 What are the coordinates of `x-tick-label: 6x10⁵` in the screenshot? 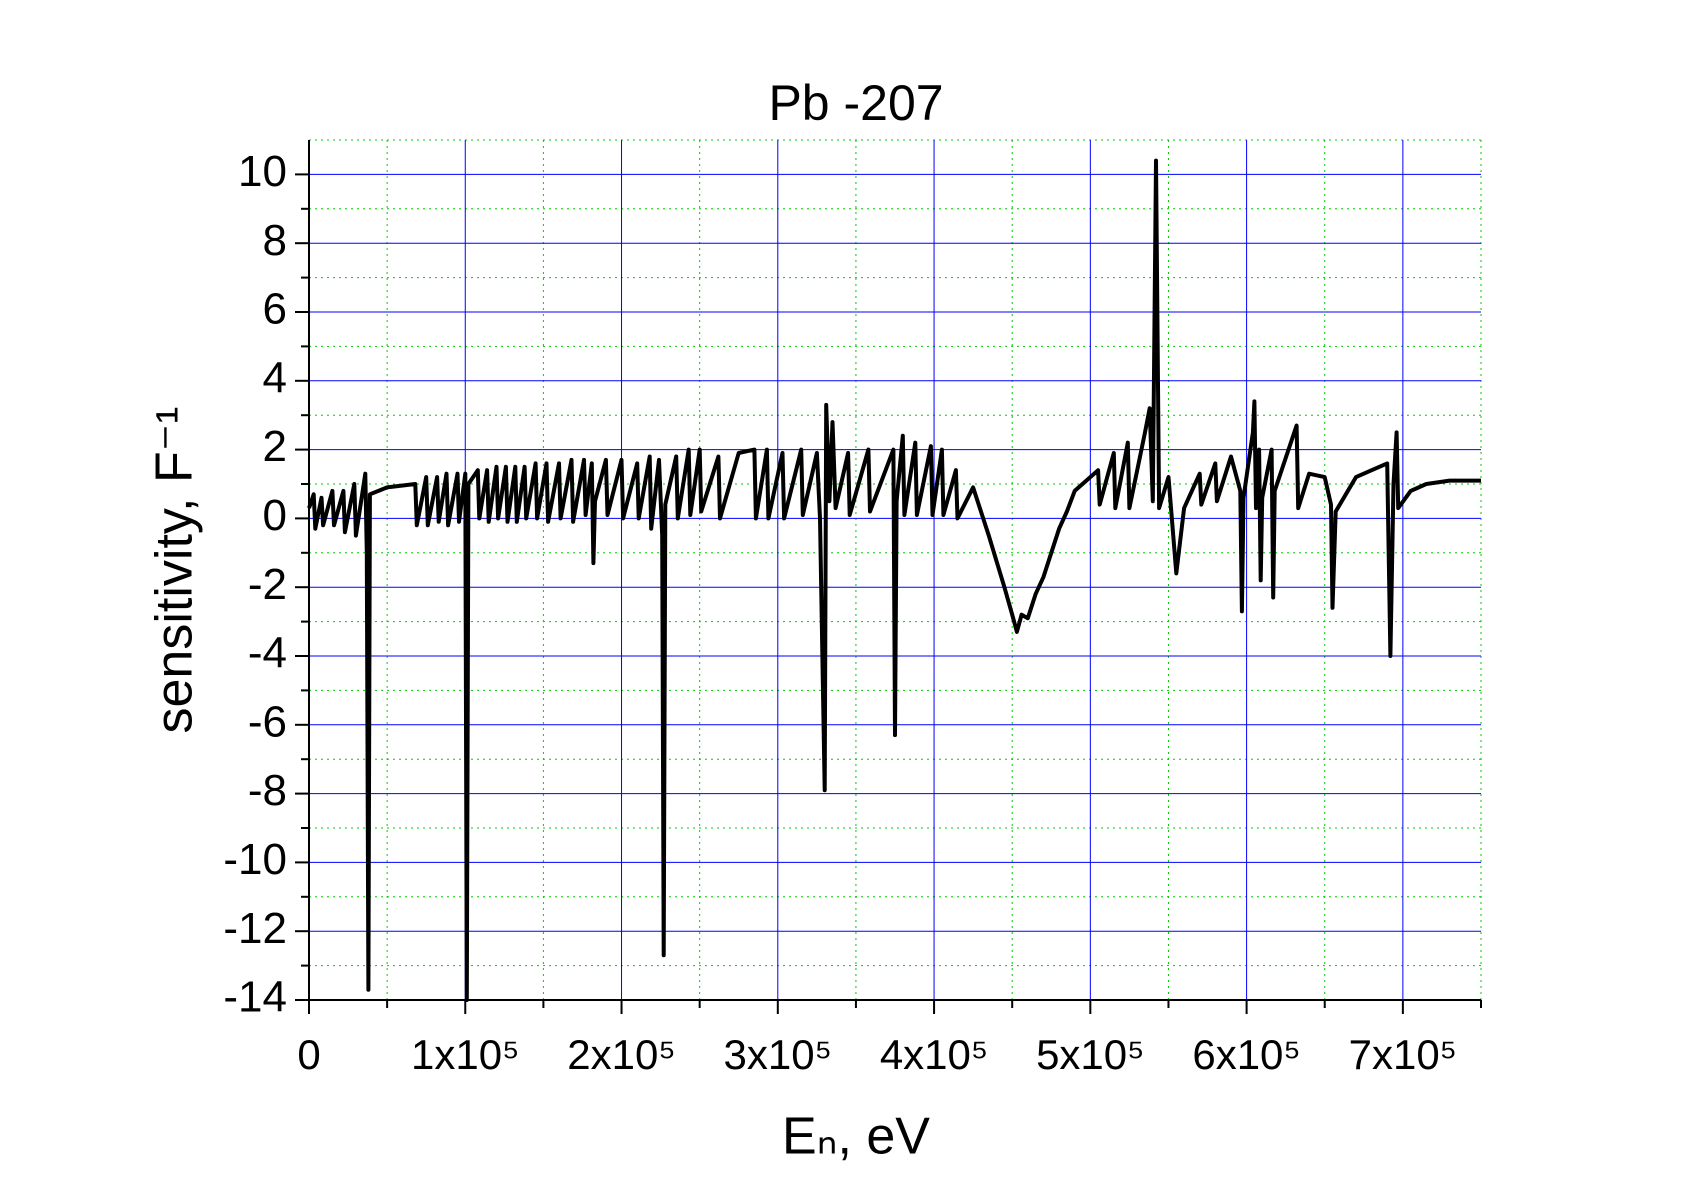 It's located at (1246, 1054).